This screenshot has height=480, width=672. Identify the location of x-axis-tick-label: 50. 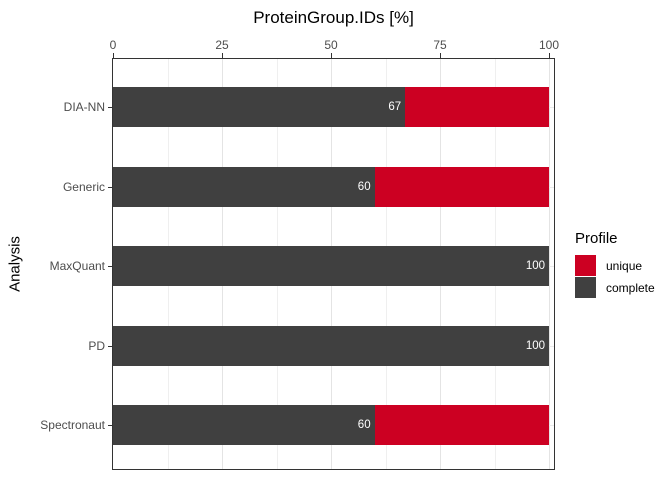
(331, 45).